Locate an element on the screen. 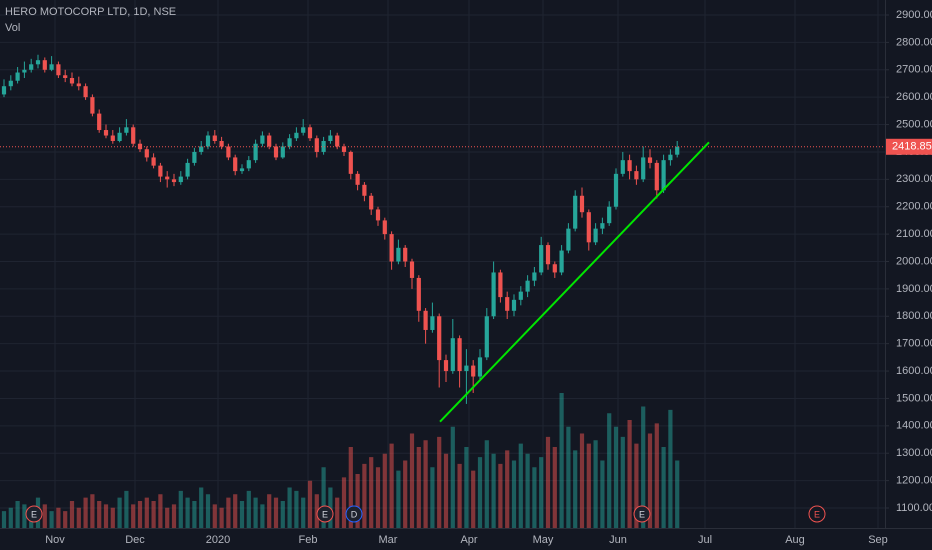 The width and height of the screenshot is (932, 550). y-tick-label: 2900.00 is located at coordinates (914, 15).